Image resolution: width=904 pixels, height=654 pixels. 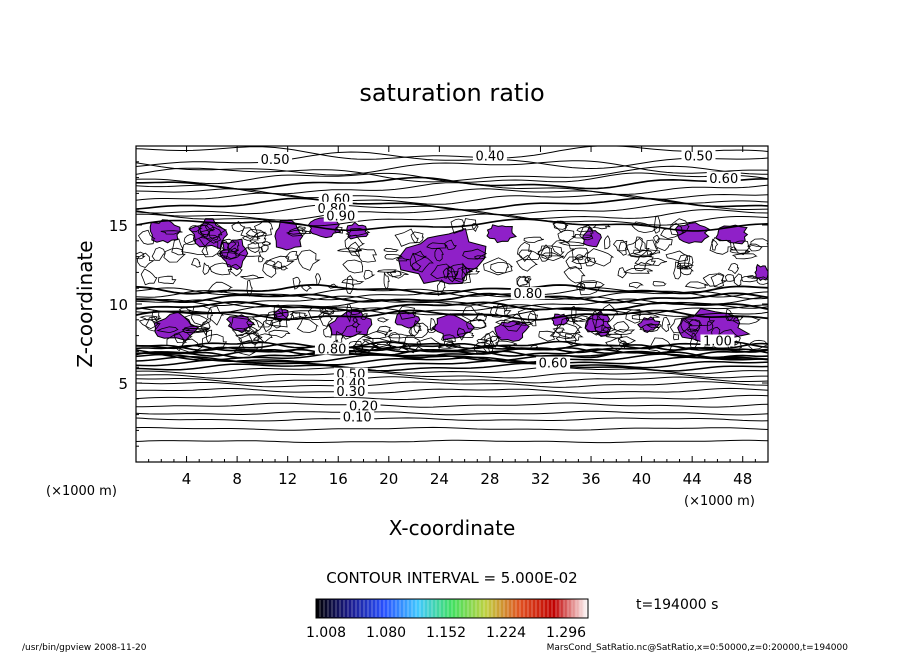 I want to click on y-tick-label: 15, so click(x=118, y=226).